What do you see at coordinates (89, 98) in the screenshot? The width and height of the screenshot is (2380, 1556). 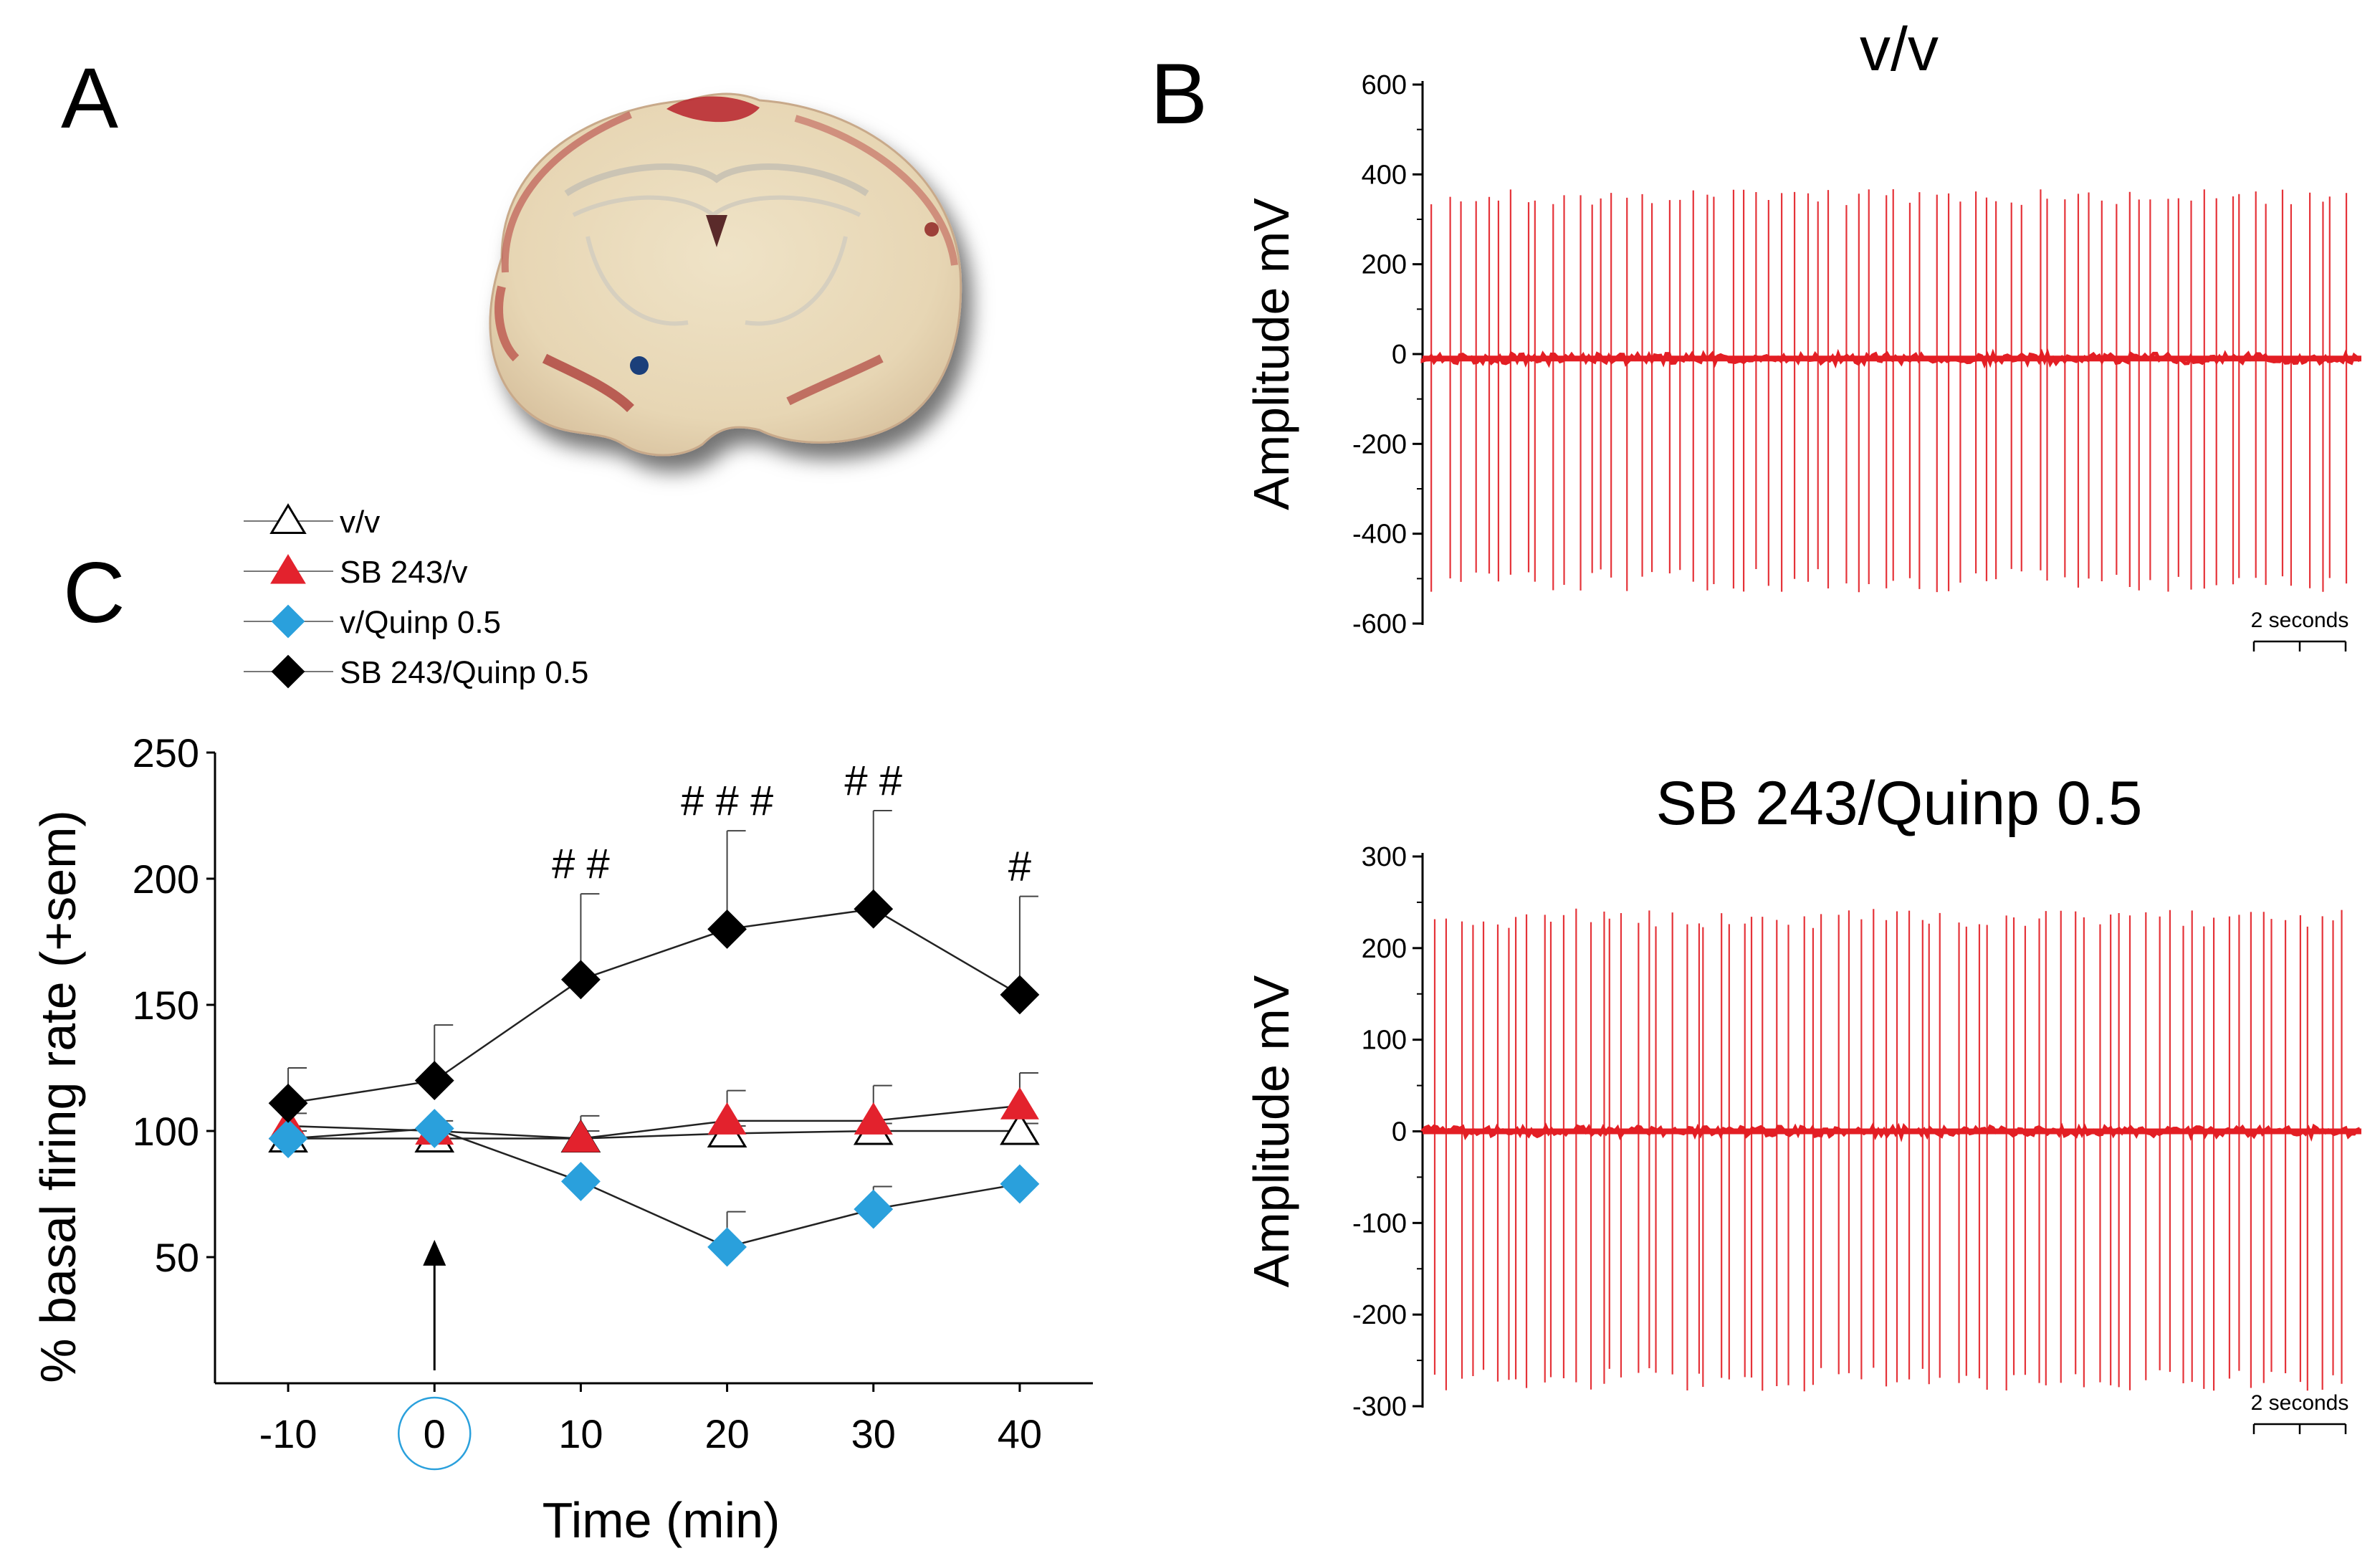 I see `panel-label-a: A` at bounding box center [89, 98].